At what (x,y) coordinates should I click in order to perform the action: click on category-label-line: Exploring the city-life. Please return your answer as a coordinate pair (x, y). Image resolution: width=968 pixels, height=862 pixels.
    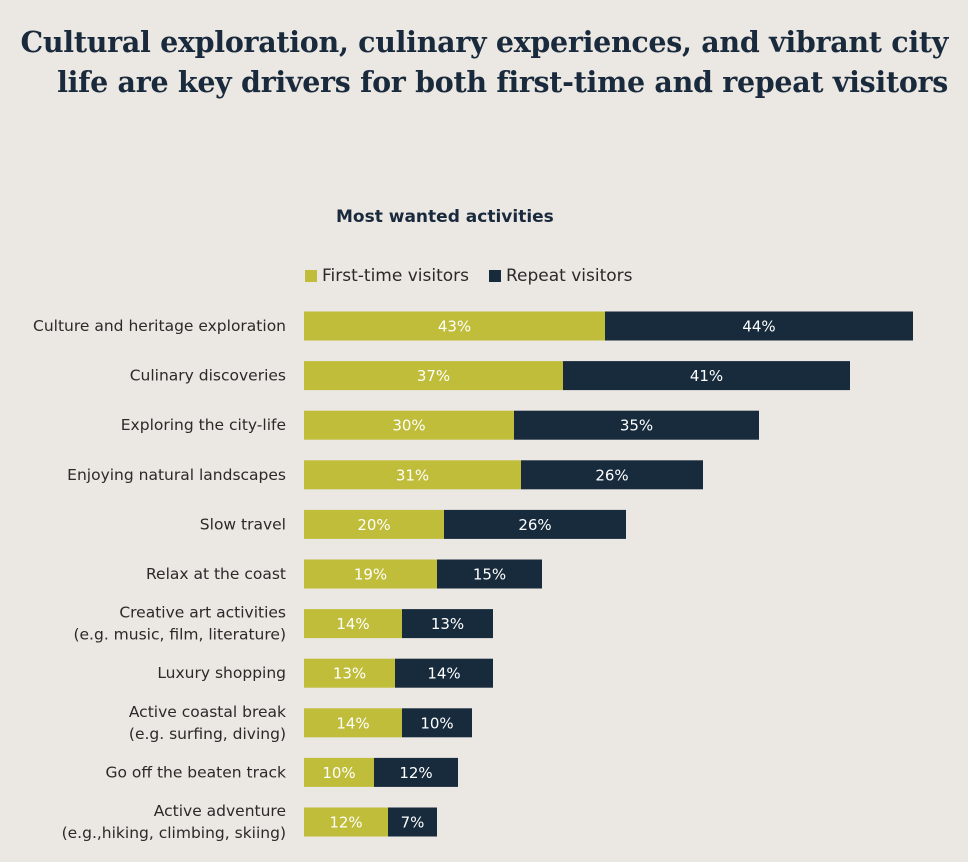
    Looking at the image, I should click on (203, 425).